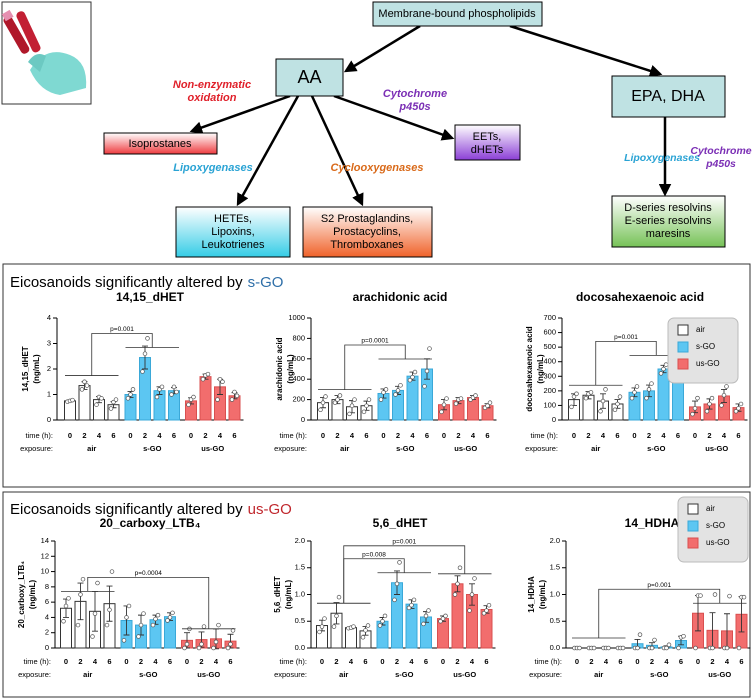 The width and height of the screenshot is (753, 700). I want to click on edge-label: Cyclooxygenases, so click(377, 168).